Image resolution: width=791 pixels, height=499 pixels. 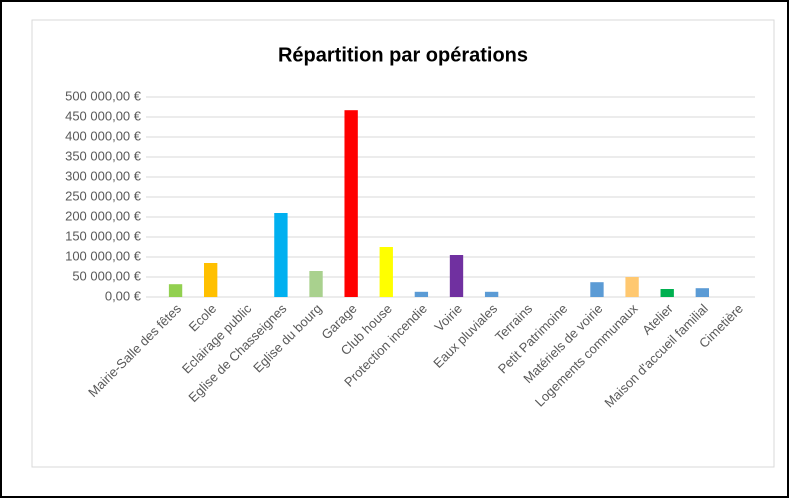 I want to click on chart-title: Répartition par opérations, so click(x=403, y=55).